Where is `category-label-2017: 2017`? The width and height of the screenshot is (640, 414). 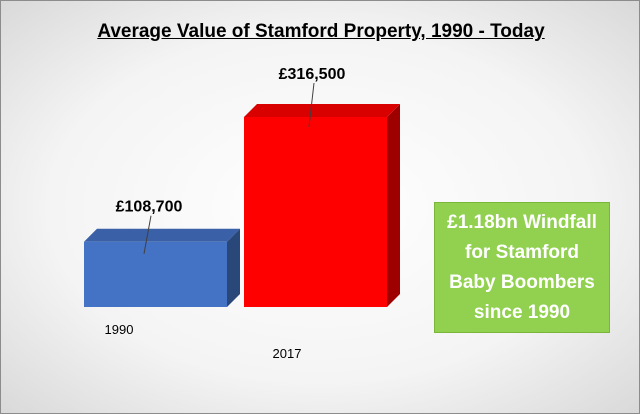 category-label-2017: 2017 is located at coordinates (287, 353).